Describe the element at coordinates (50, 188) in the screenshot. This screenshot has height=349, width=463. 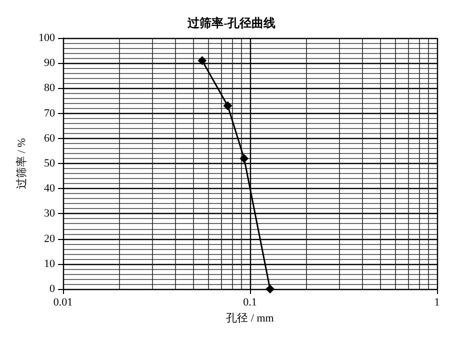
I see `y-tick-label: 40` at that location.